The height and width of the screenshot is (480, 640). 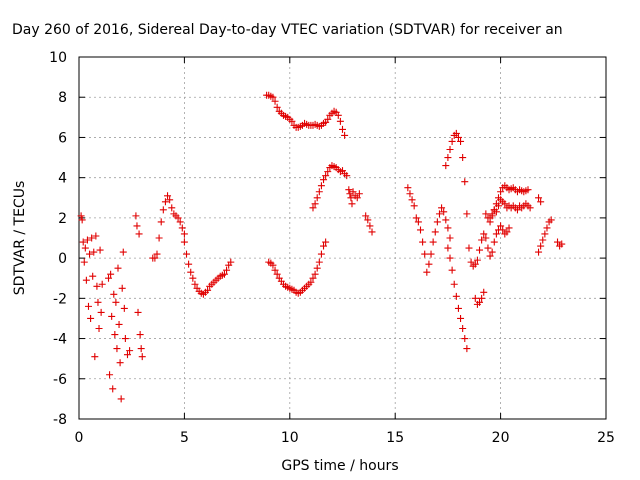 What do you see at coordinates (62, 219) in the screenshot?
I see `y-tick-label: 2` at bounding box center [62, 219].